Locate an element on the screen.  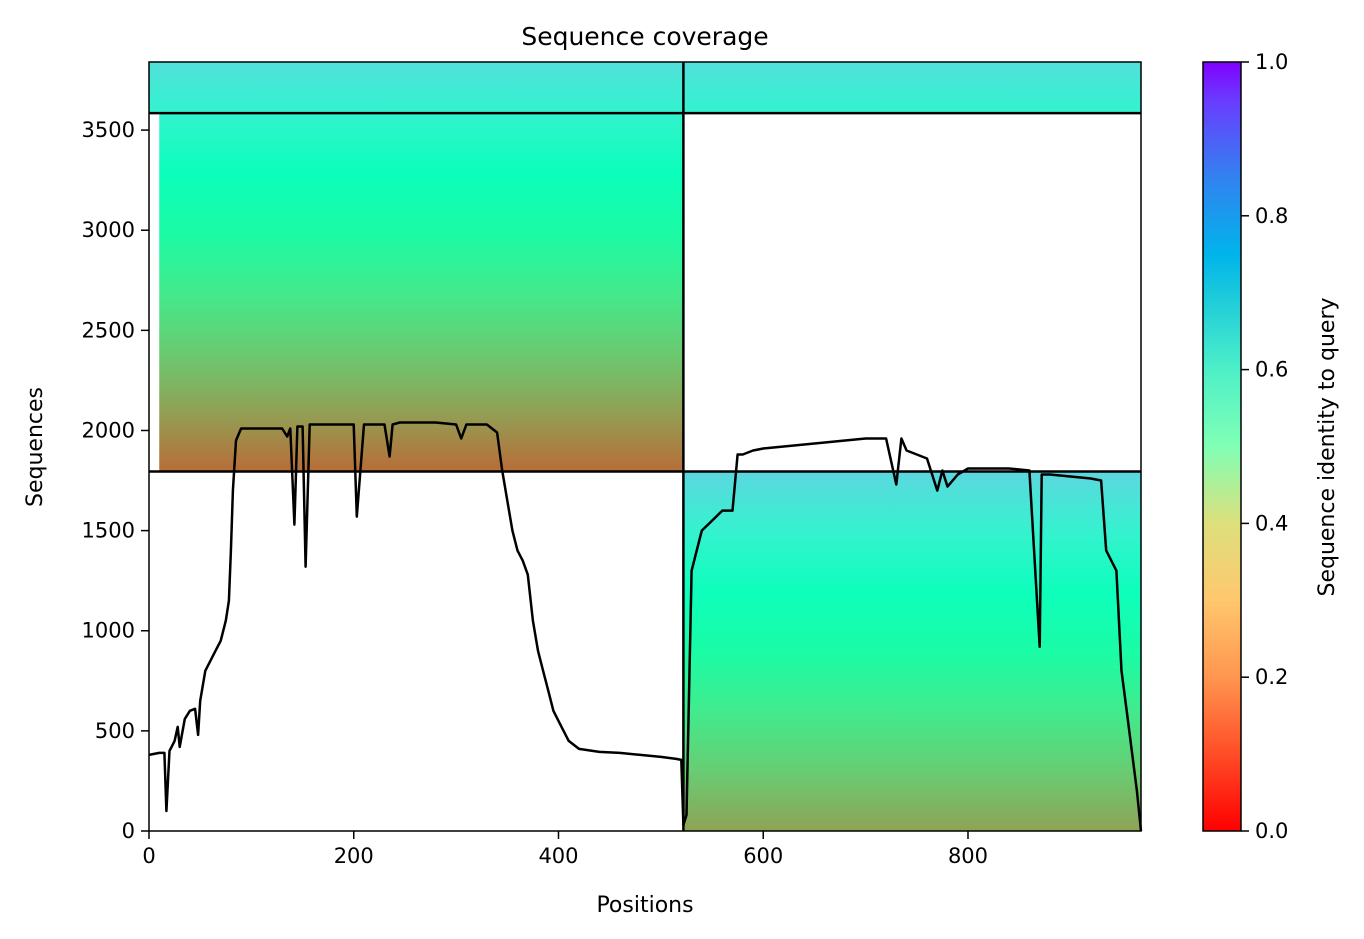
colorbar-tick-label: 1.0 is located at coordinates (1271, 62).